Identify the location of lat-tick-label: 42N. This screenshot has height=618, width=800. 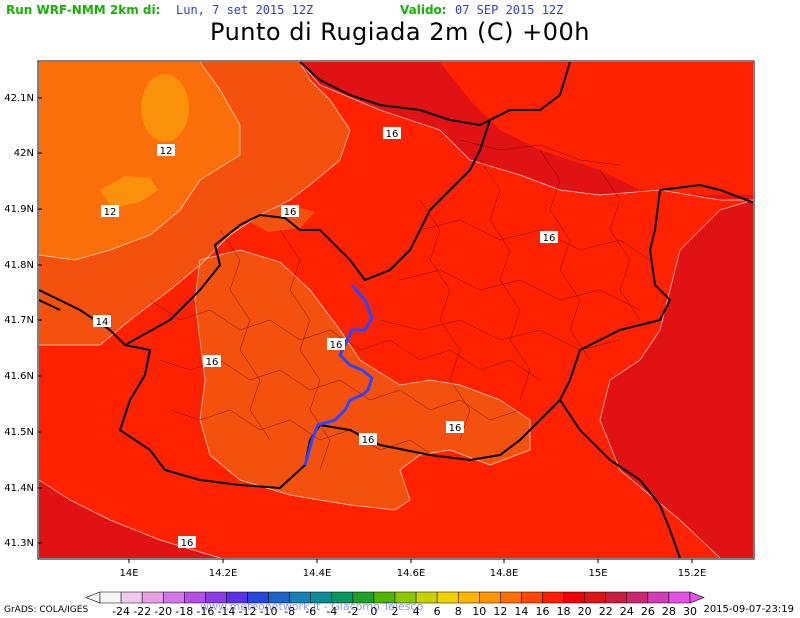
(24, 153).